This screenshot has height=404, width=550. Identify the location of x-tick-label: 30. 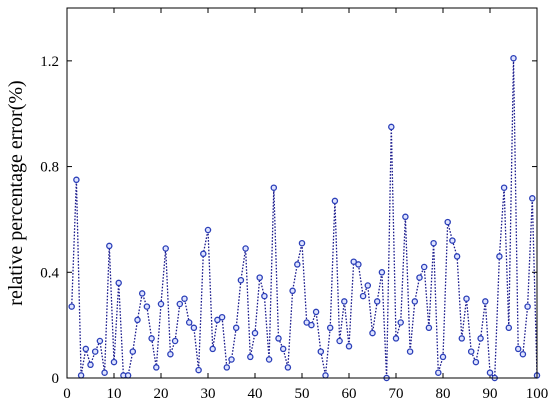
(208, 394).